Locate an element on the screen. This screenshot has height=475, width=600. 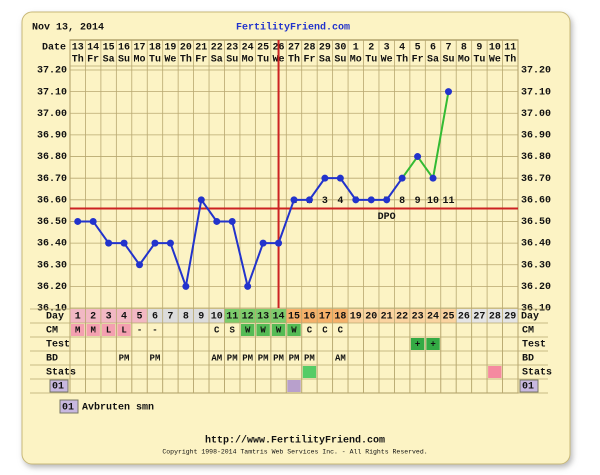
weekday-label: Tu is located at coordinates (371, 60).